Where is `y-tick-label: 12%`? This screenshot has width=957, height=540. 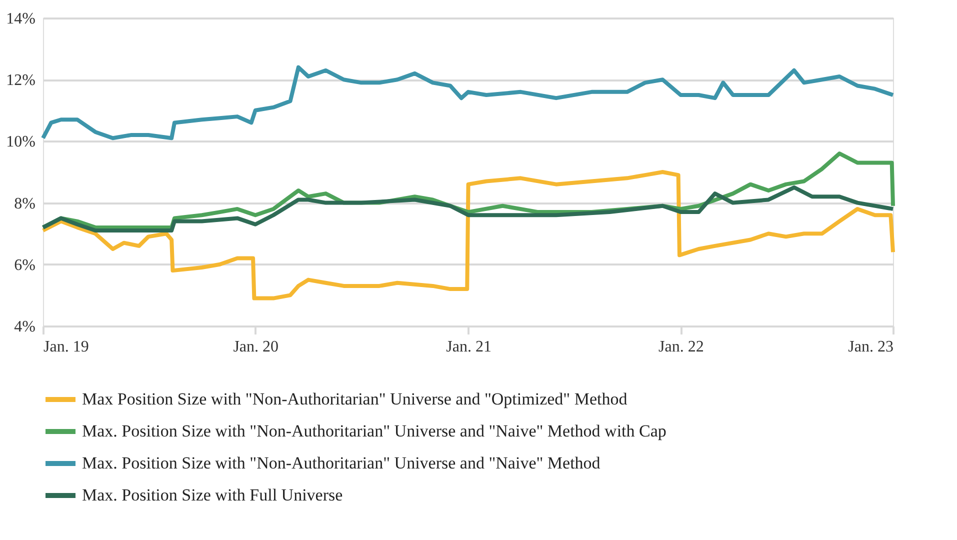
y-tick-label: 12% is located at coordinates (21, 81).